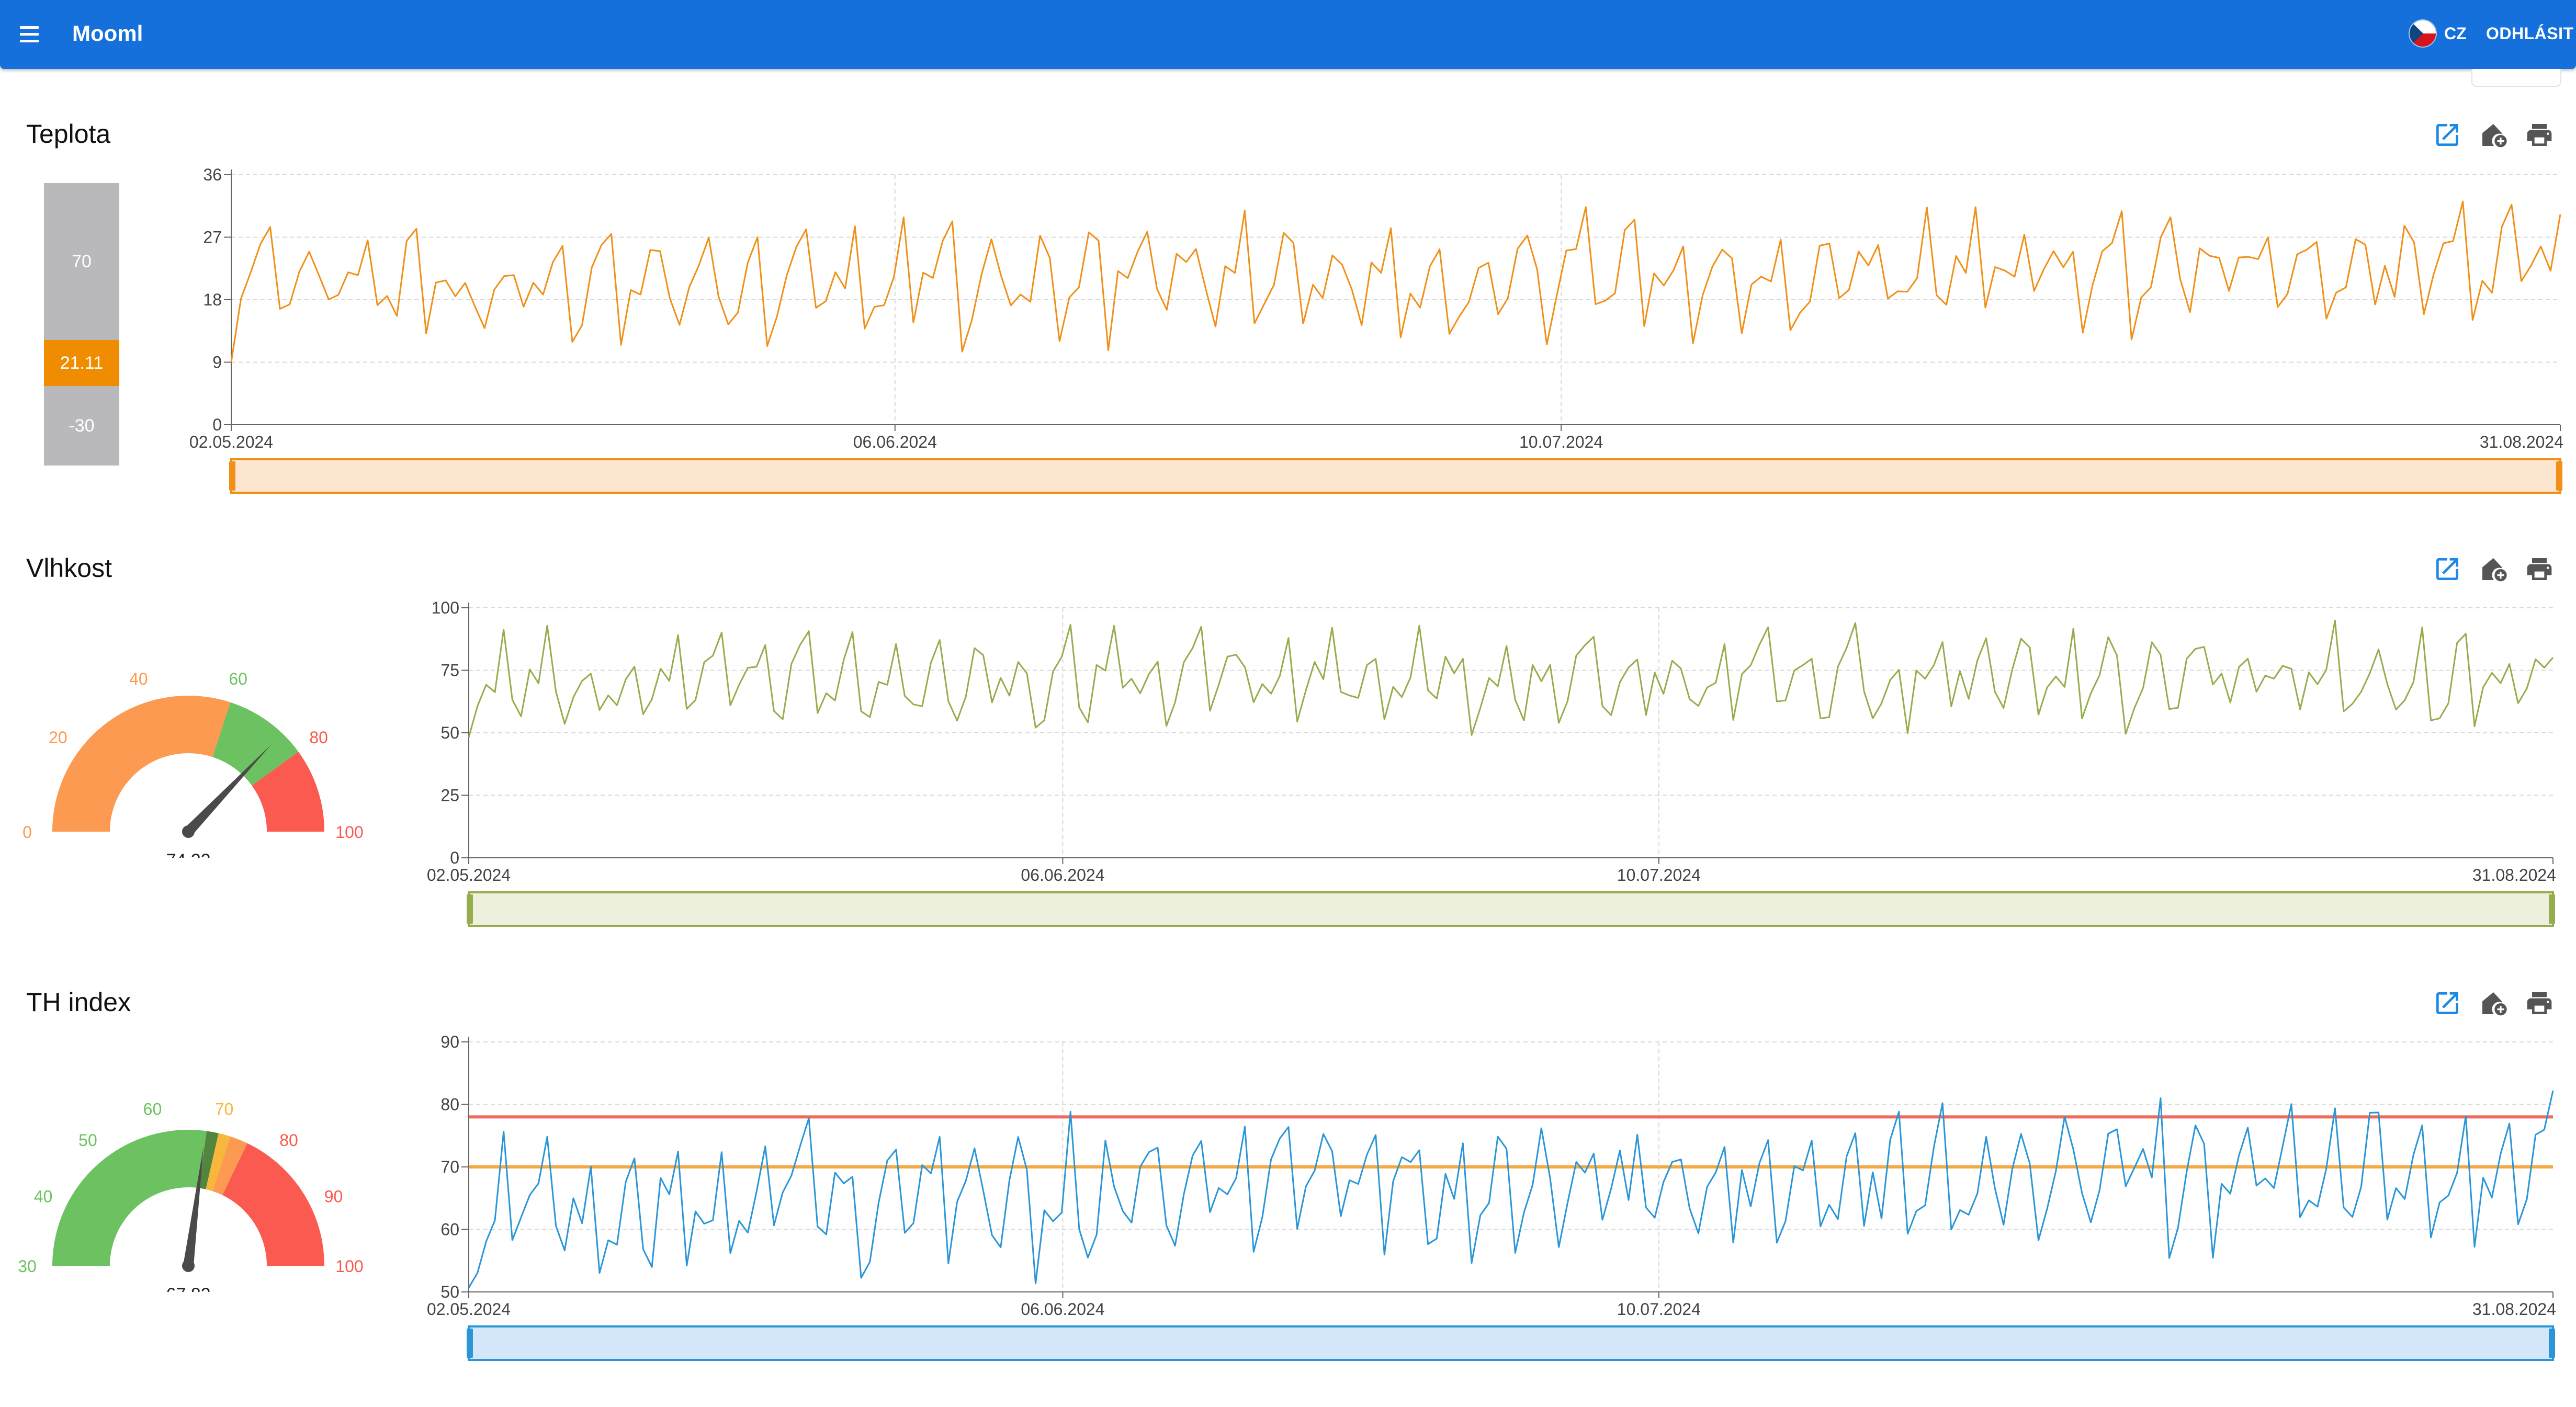 The height and width of the screenshot is (1407, 2576). Describe the element at coordinates (28, 1266) in the screenshot. I see `gauge-tick-label: 30` at that location.